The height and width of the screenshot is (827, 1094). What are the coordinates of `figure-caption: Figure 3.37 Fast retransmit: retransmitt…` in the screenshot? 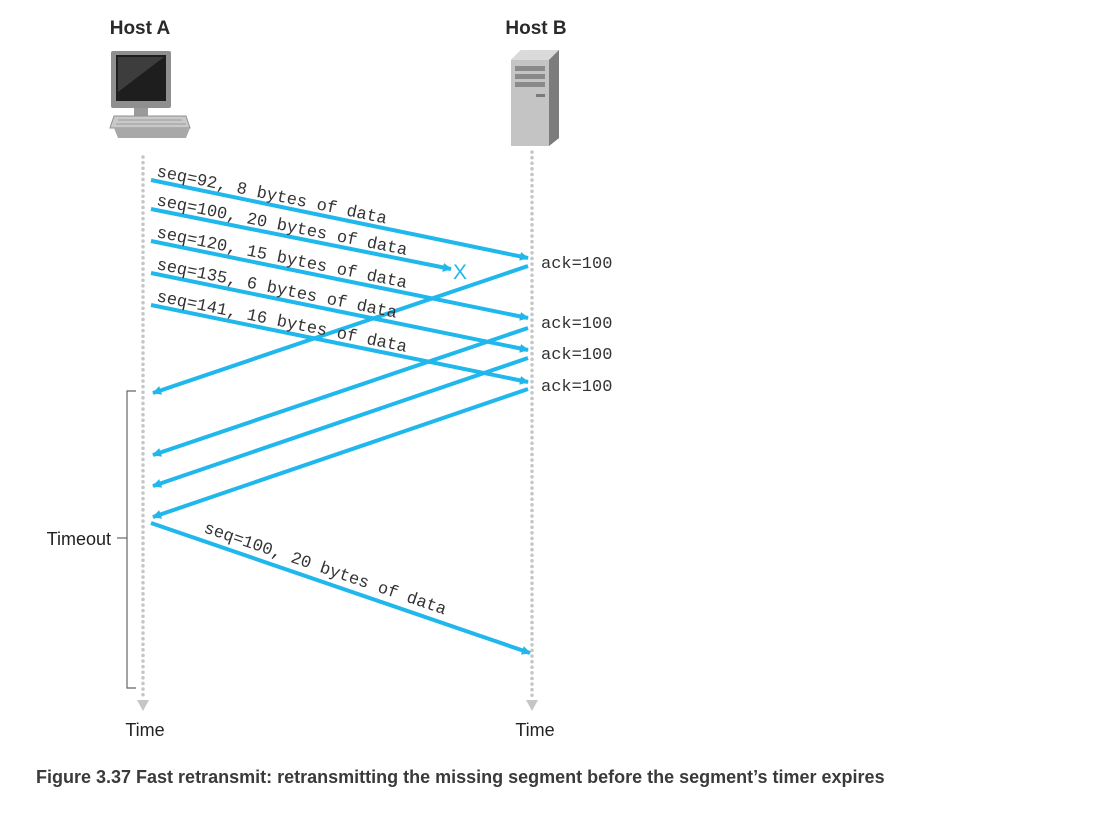 It's located at (460, 777).